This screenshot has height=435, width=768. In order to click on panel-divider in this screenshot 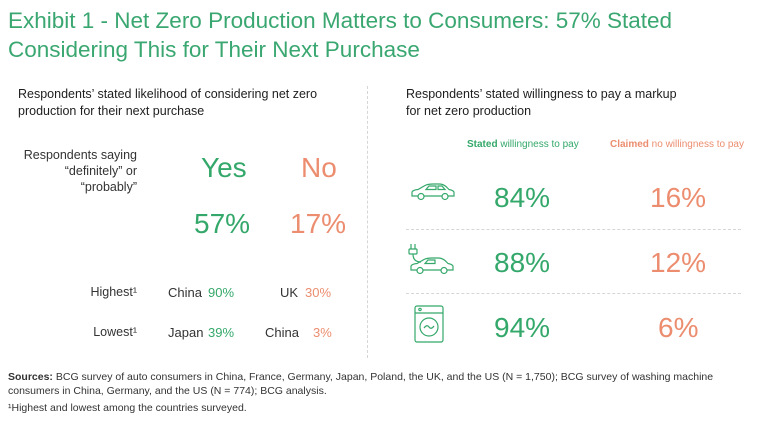, I will do `click(367, 222)`.